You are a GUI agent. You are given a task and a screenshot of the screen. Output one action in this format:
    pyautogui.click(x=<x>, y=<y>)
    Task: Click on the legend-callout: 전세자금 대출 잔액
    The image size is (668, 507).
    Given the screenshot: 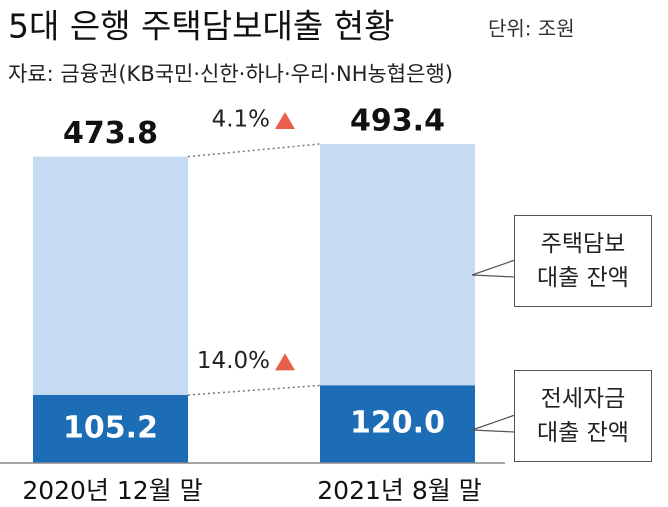 What is the action you would take?
    pyautogui.click(x=583, y=416)
    